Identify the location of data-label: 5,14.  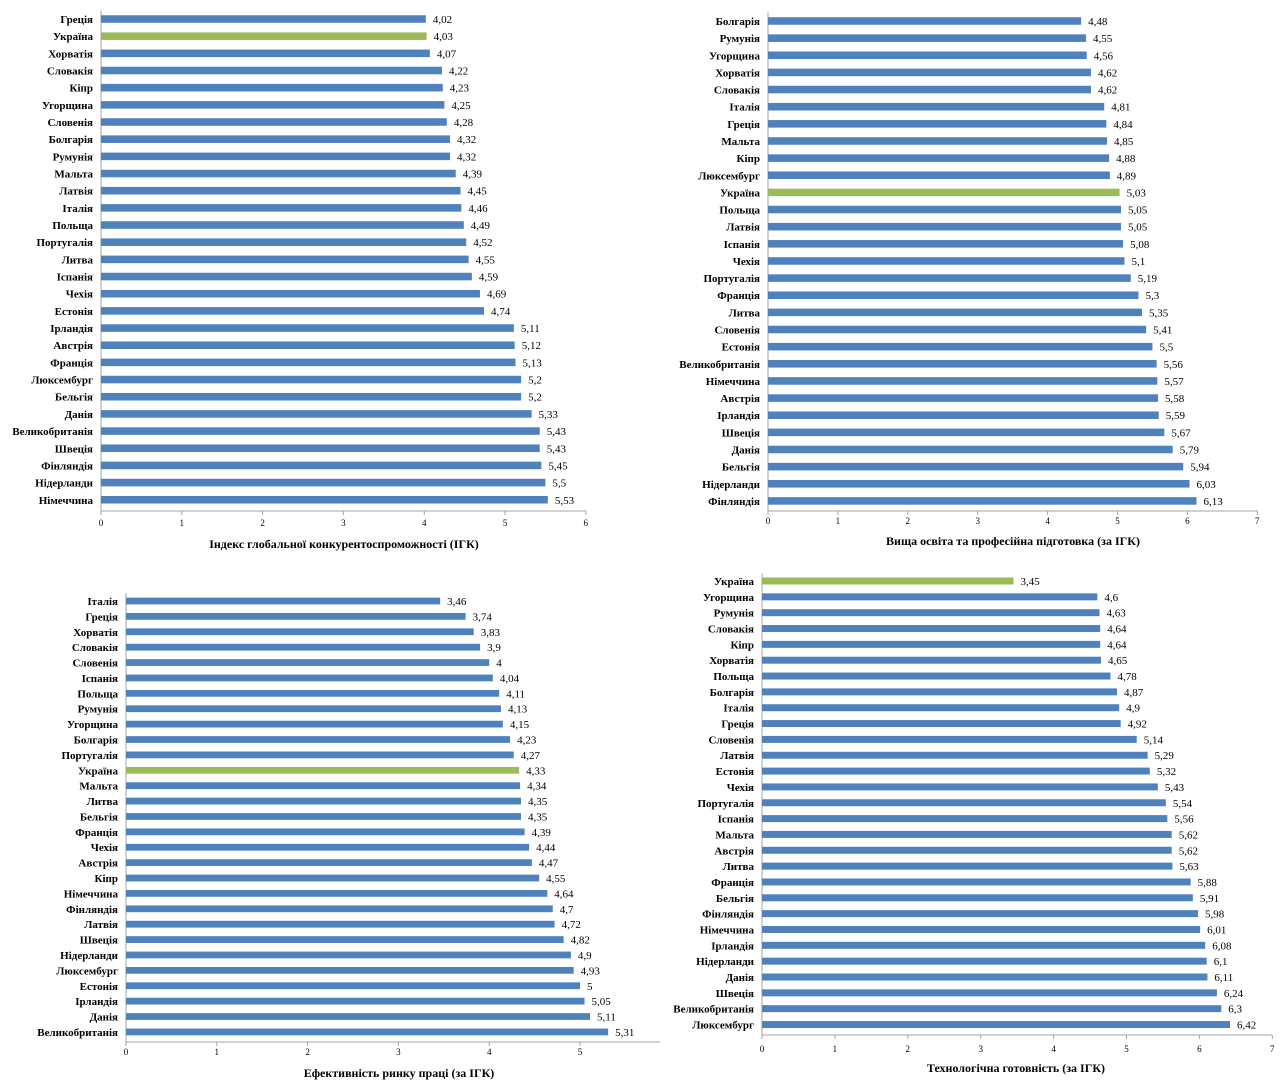
(1154, 740).